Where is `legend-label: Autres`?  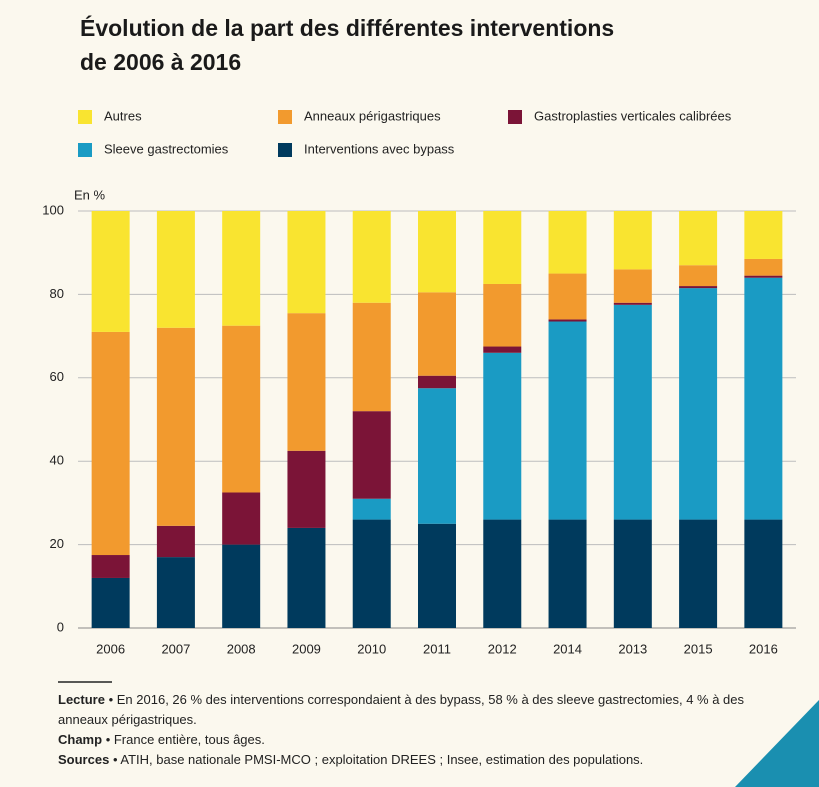
legend-label: Autres is located at coordinates (123, 115).